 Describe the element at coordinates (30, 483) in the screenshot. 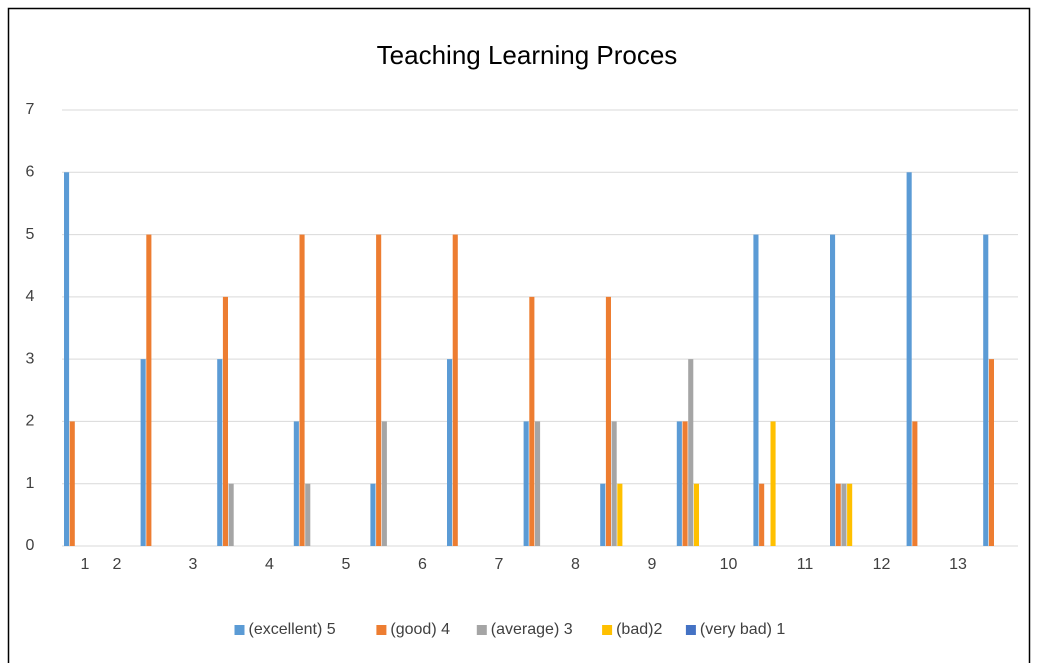

I see `y-tick-label: 1` at that location.